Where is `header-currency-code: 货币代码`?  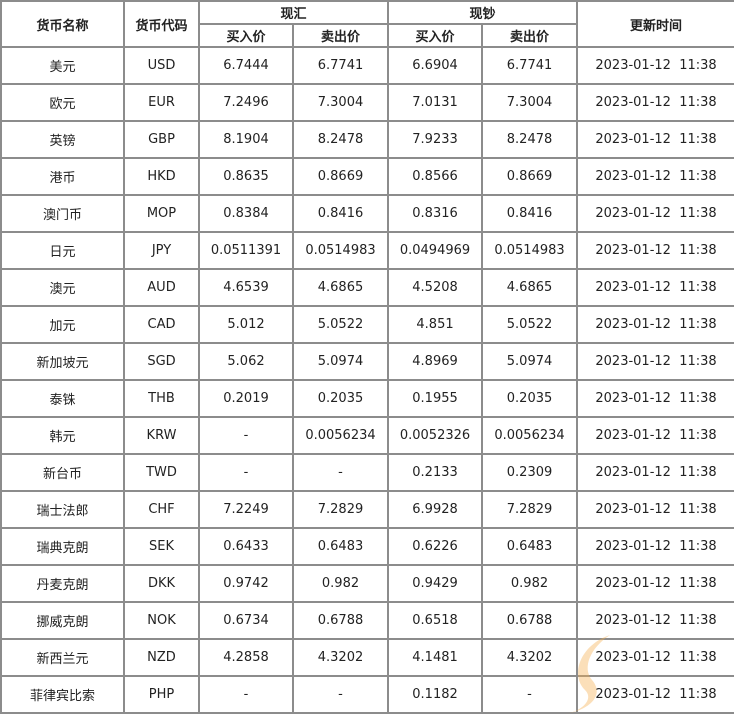 header-currency-code: 货币代码 is located at coordinates (161, 24).